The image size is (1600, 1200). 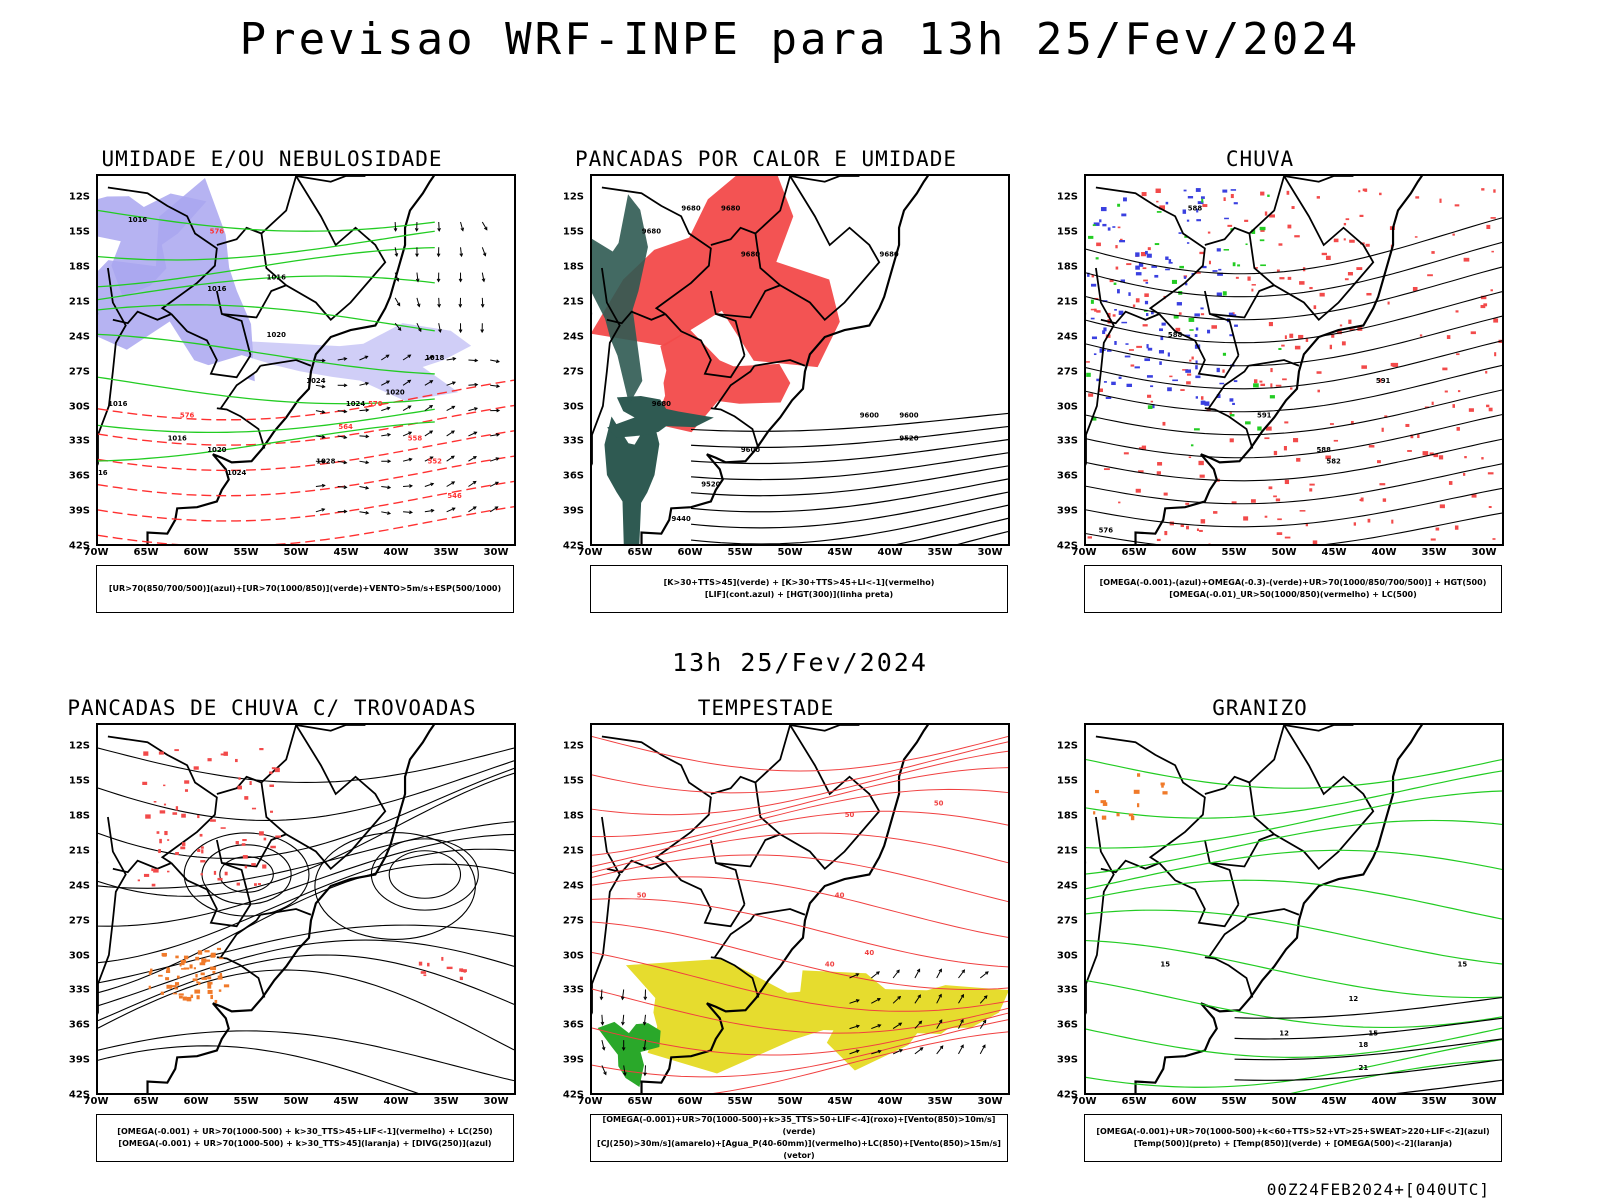 What do you see at coordinates (573, 546) in the screenshot?
I see `lat-tick-label: 42S` at bounding box center [573, 546].